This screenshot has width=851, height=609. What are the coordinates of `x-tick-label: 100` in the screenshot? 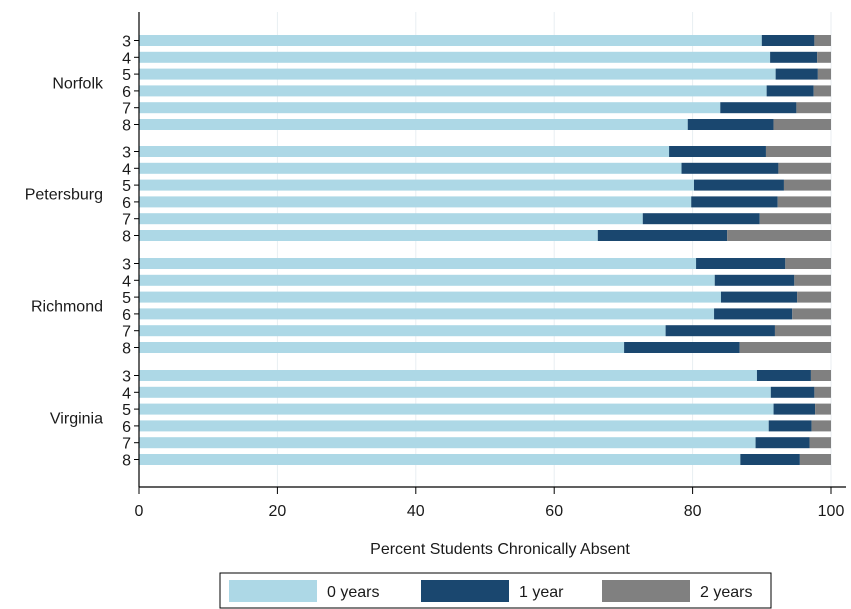 It's located at (831, 511).